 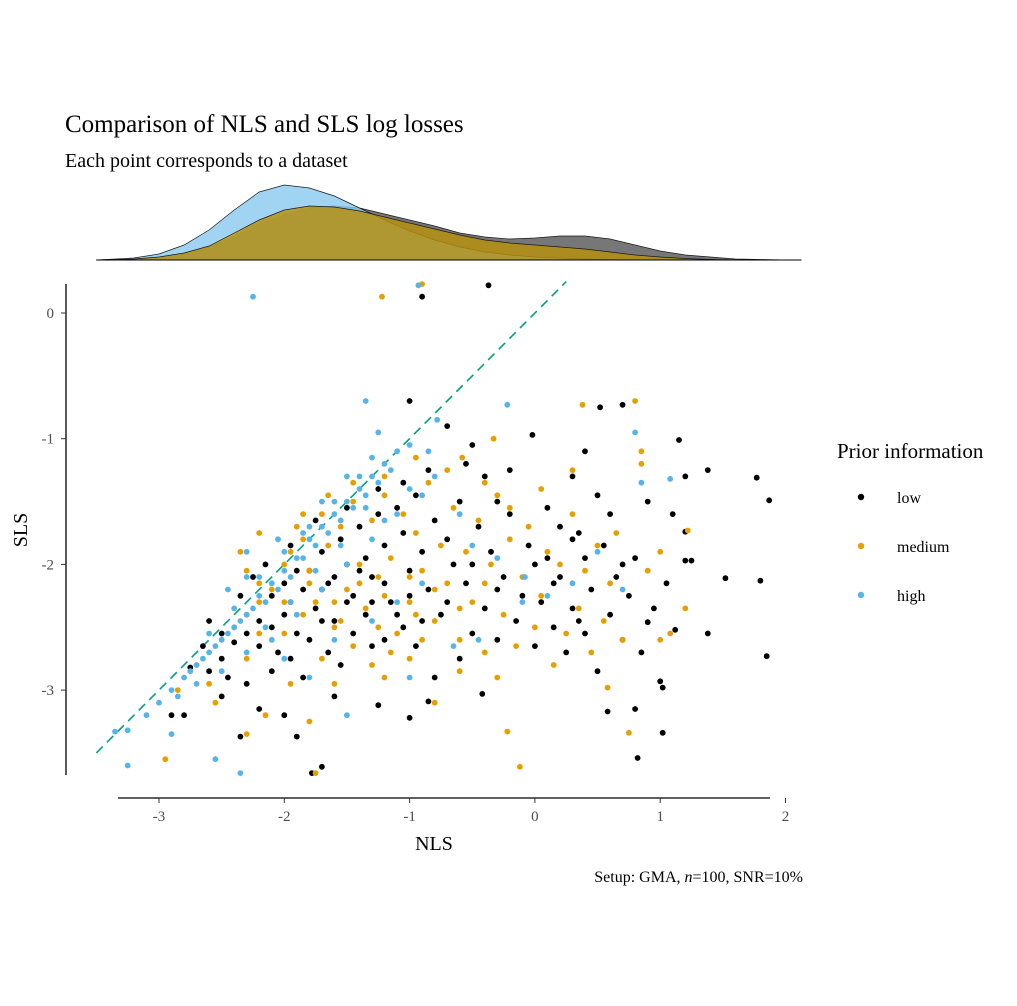 I want to click on x-axis-title: NLS, so click(x=434, y=844).